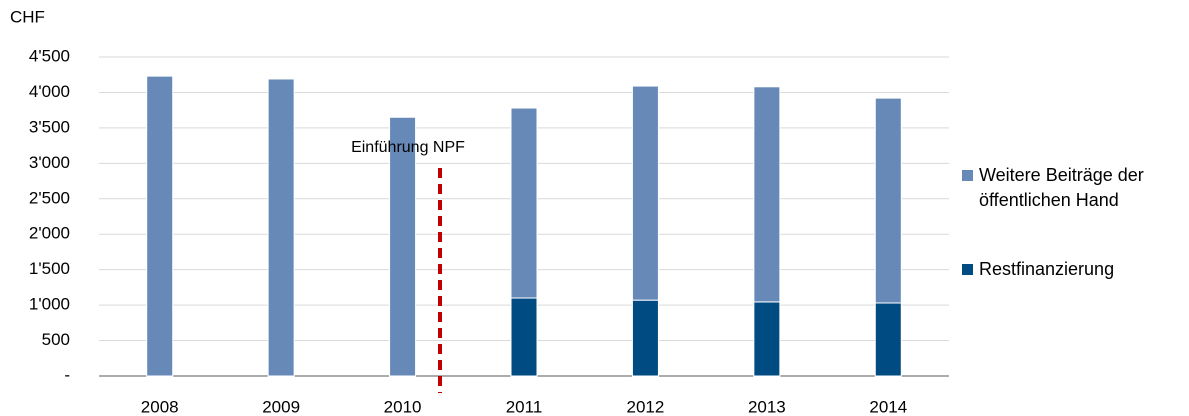 The image size is (1189, 416). Describe the element at coordinates (888, 406) in the screenshot. I see `x-tick-label: 2014` at that location.